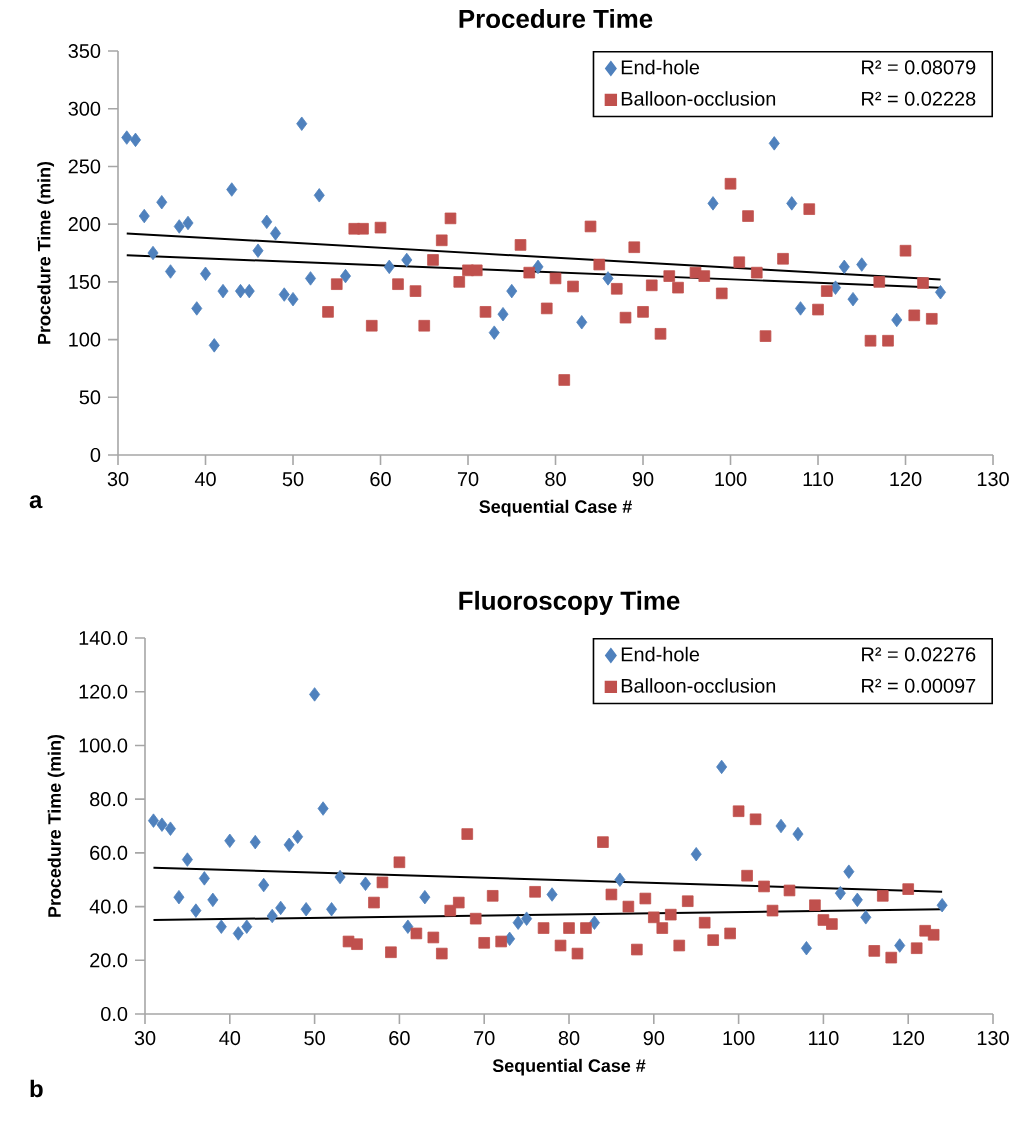  Describe the element at coordinates (103, 745) in the screenshot. I see `y-tick-label: 100.0` at that location.